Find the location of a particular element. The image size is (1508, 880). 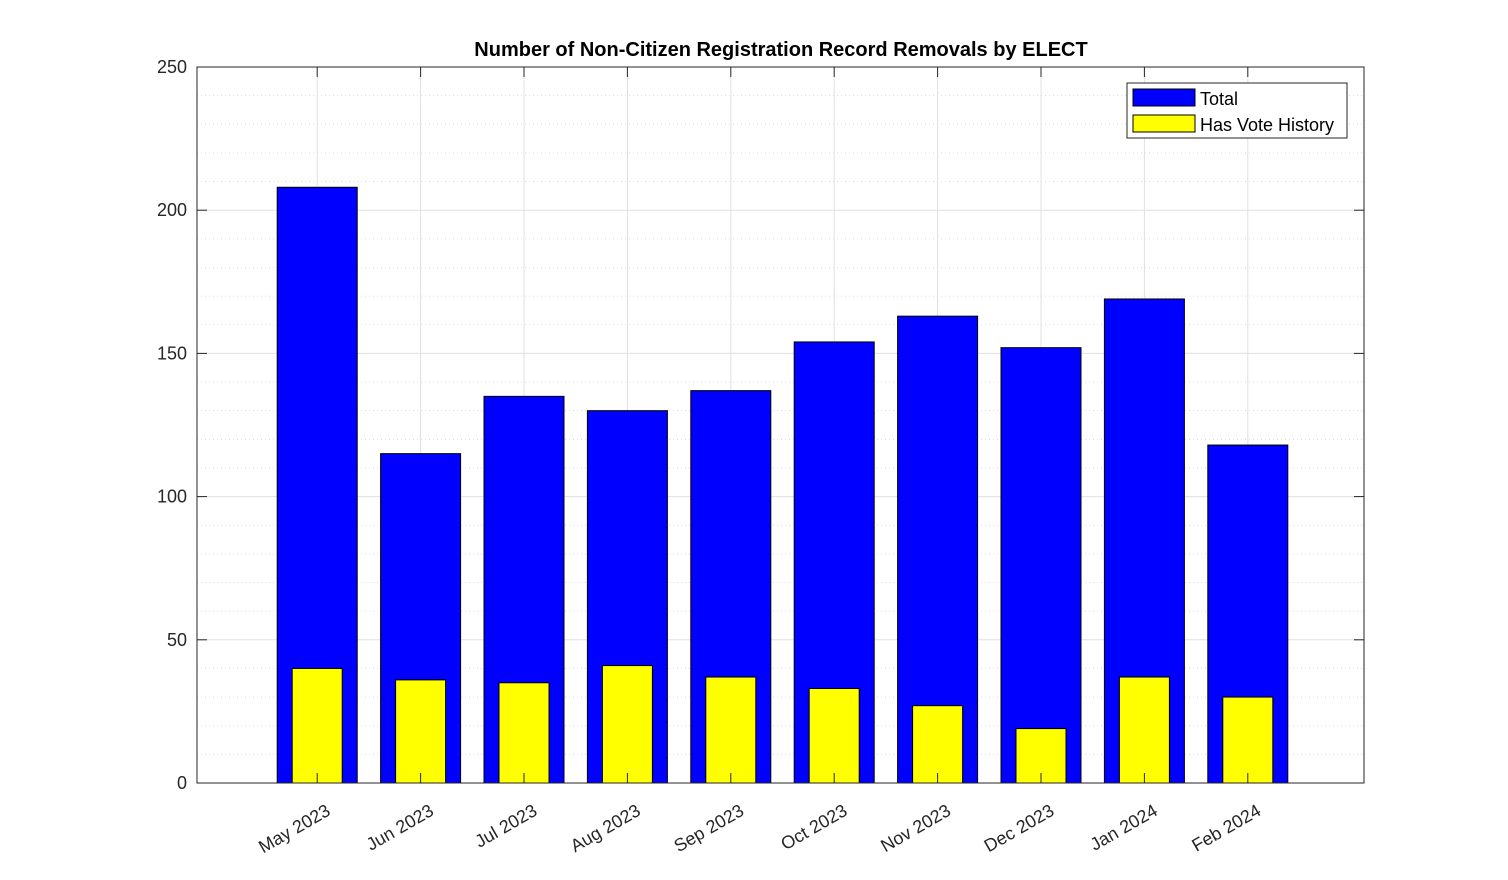

y-tick-label: 50 is located at coordinates (177, 640).